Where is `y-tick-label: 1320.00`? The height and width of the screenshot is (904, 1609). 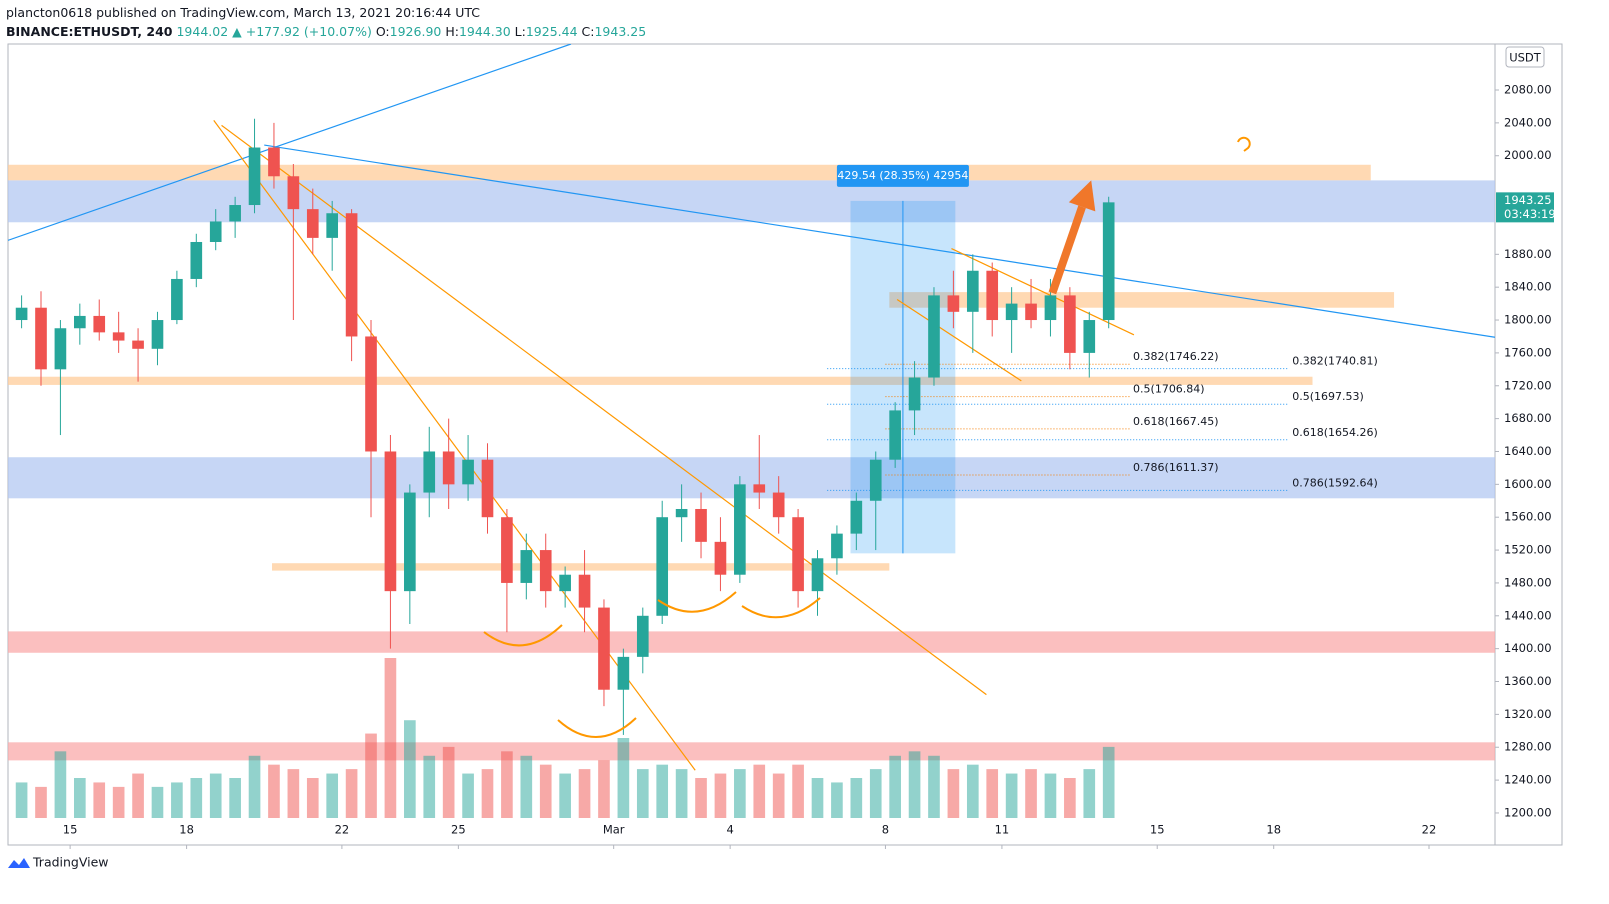
y-tick-label: 1320.00 is located at coordinates (1528, 714).